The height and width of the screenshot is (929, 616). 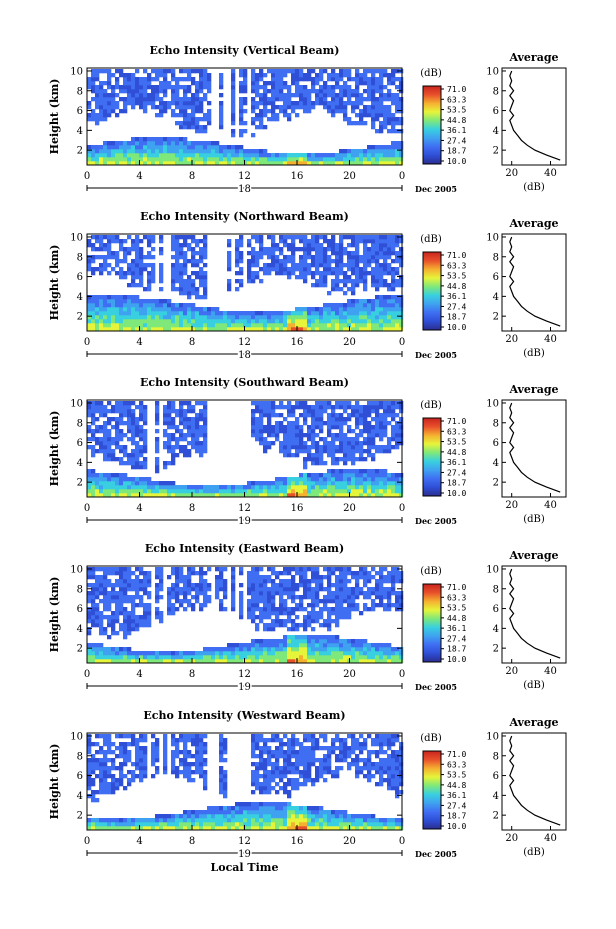 What do you see at coordinates (80, 317) in the screenshot?
I see `y-tick-label: 2` at bounding box center [80, 317].